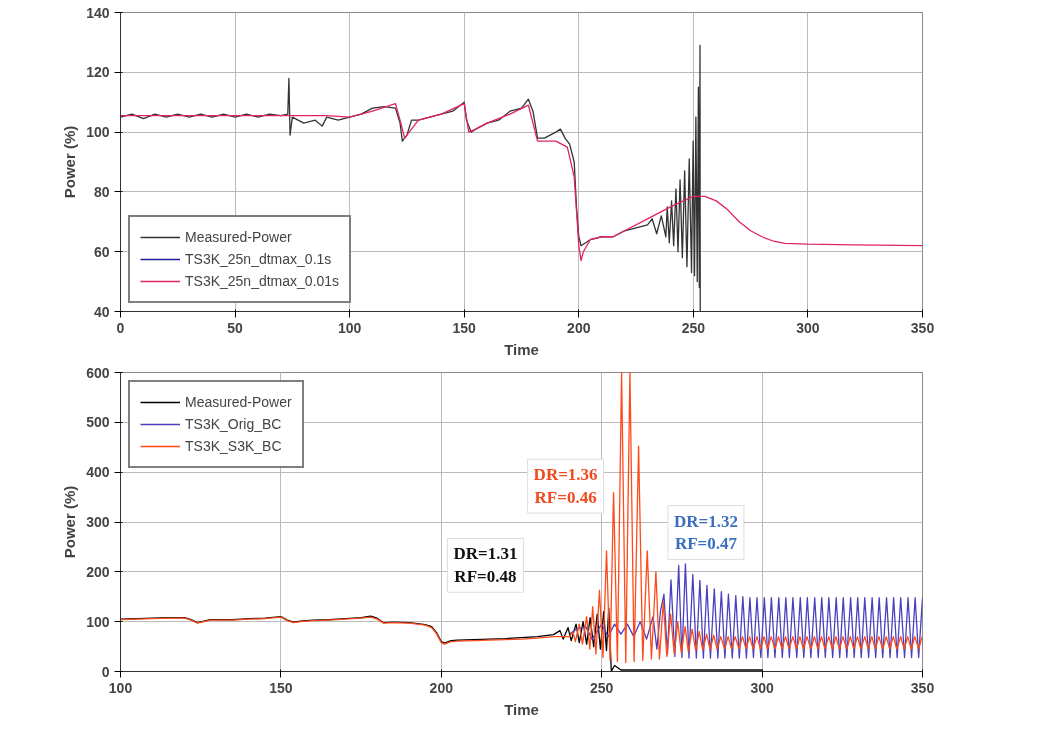 This screenshot has height=729, width=1061. Describe the element at coordinates (705, 532) in the screenshot. I see `annotation: DR=1.32 RF=0.47` at that location.